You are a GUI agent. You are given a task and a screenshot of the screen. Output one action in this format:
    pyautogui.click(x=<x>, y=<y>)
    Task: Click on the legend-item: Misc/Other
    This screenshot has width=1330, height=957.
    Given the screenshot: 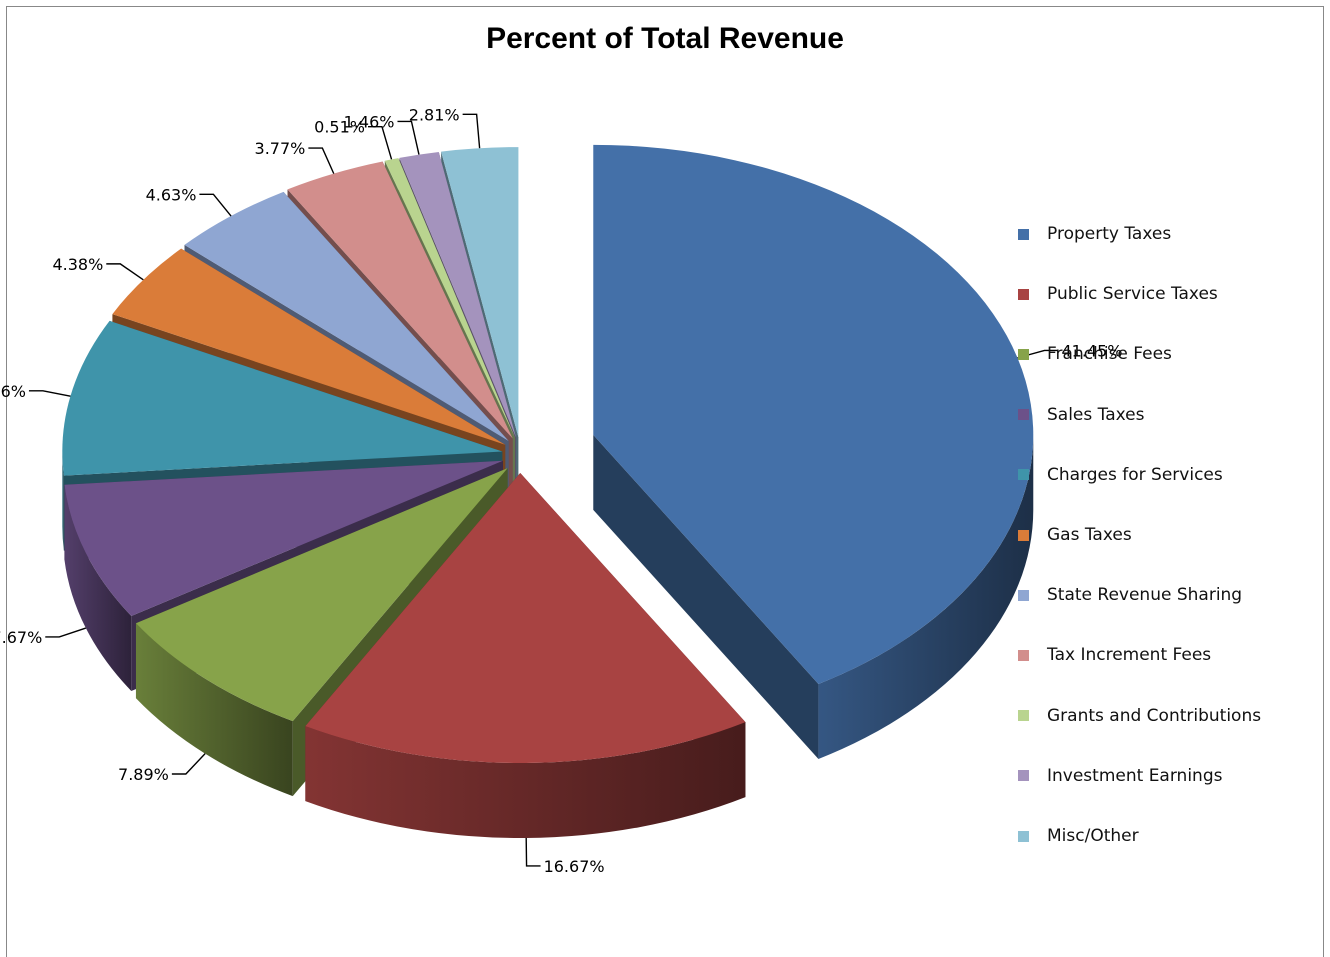 What is the action you would take?
    pyautogui.click(x=1078, y=836)
    